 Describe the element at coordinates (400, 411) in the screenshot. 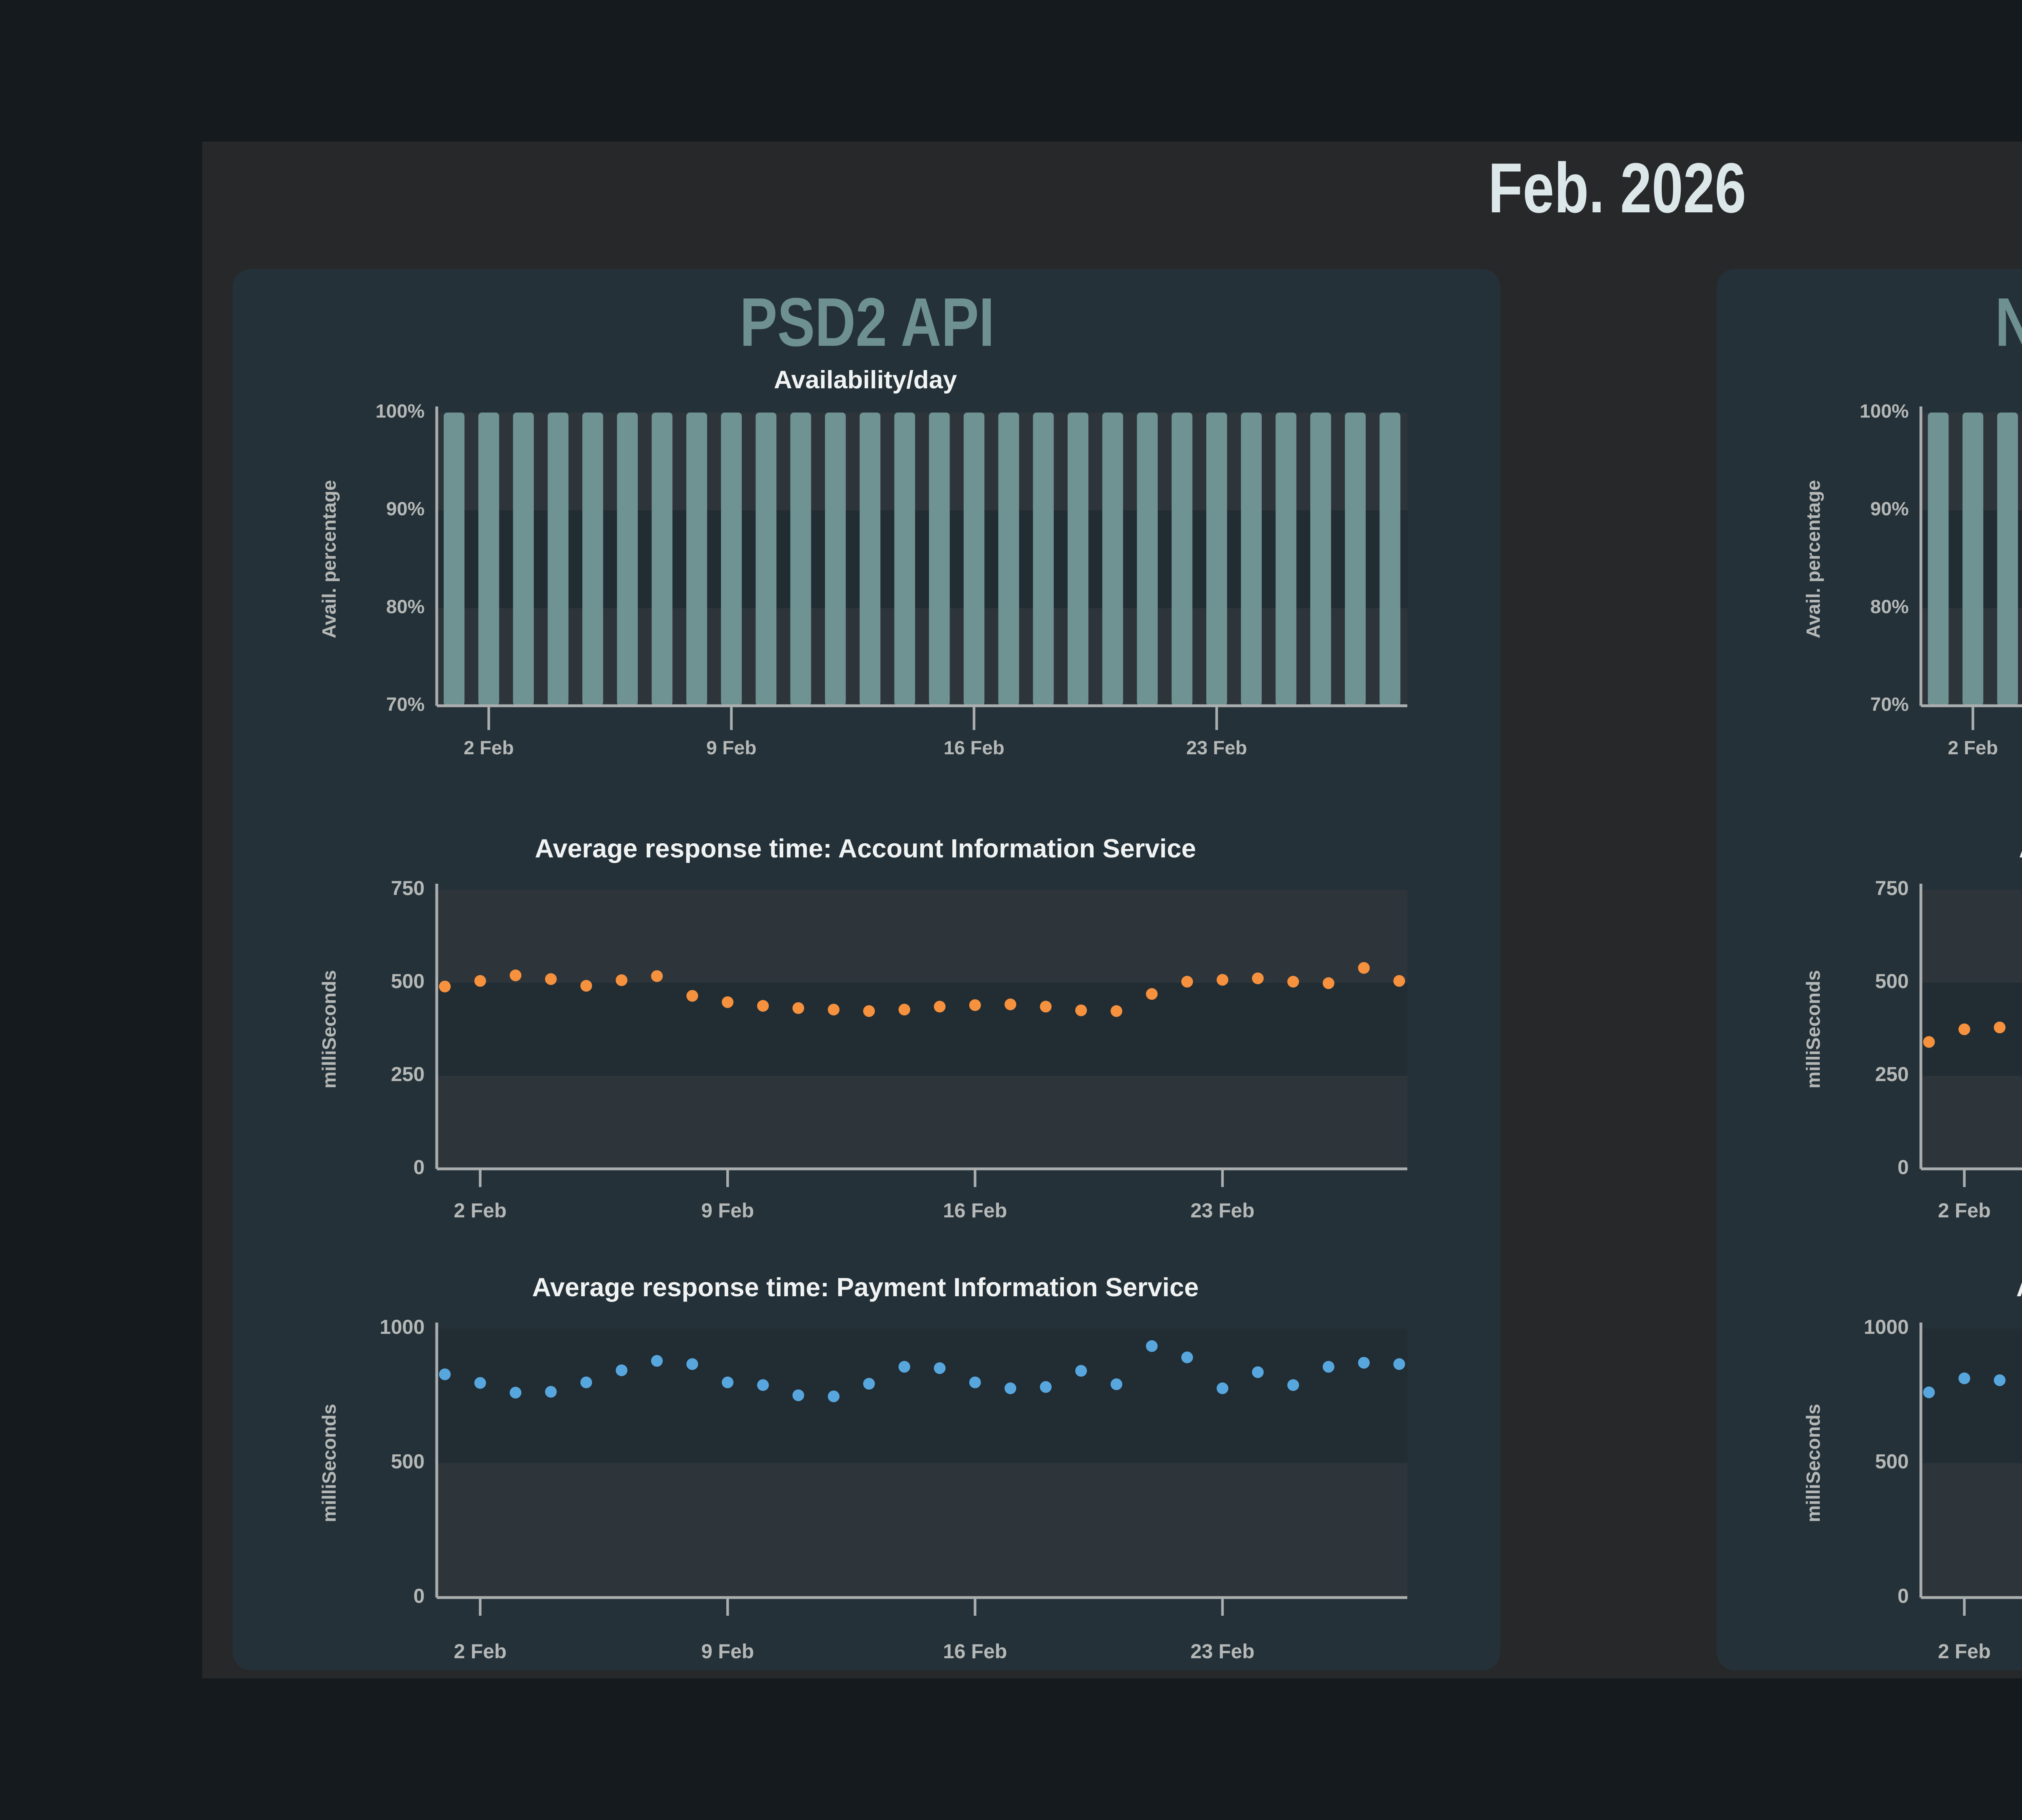

I see `y-tick-label: 100%` at that location.